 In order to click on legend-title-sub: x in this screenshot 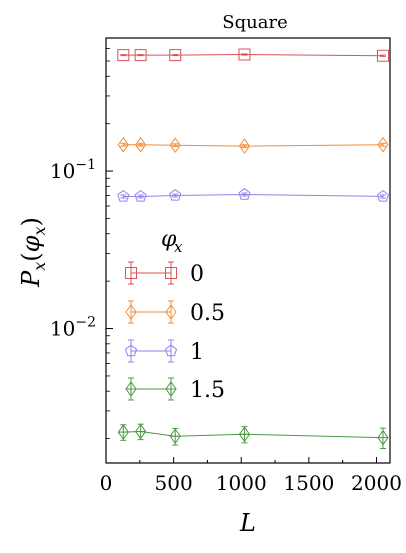, I will do `click(178, 247)`.